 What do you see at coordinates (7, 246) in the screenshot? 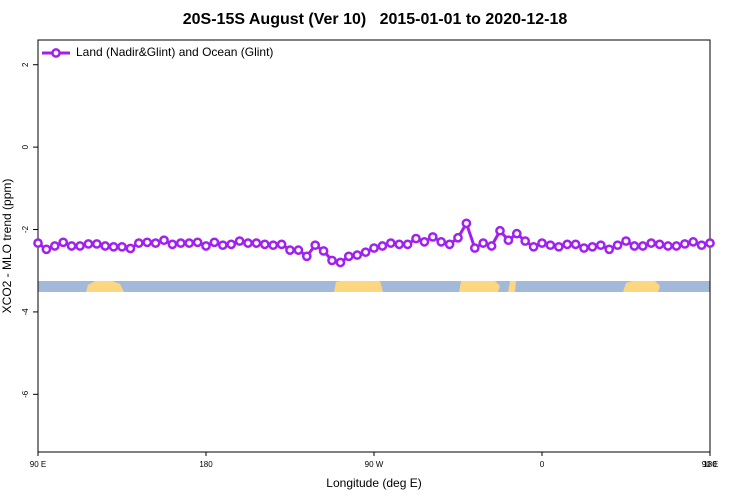
I see `y-axis-label: XCO2 - MLO trend (ppm)` at bounding box center [7, 246].